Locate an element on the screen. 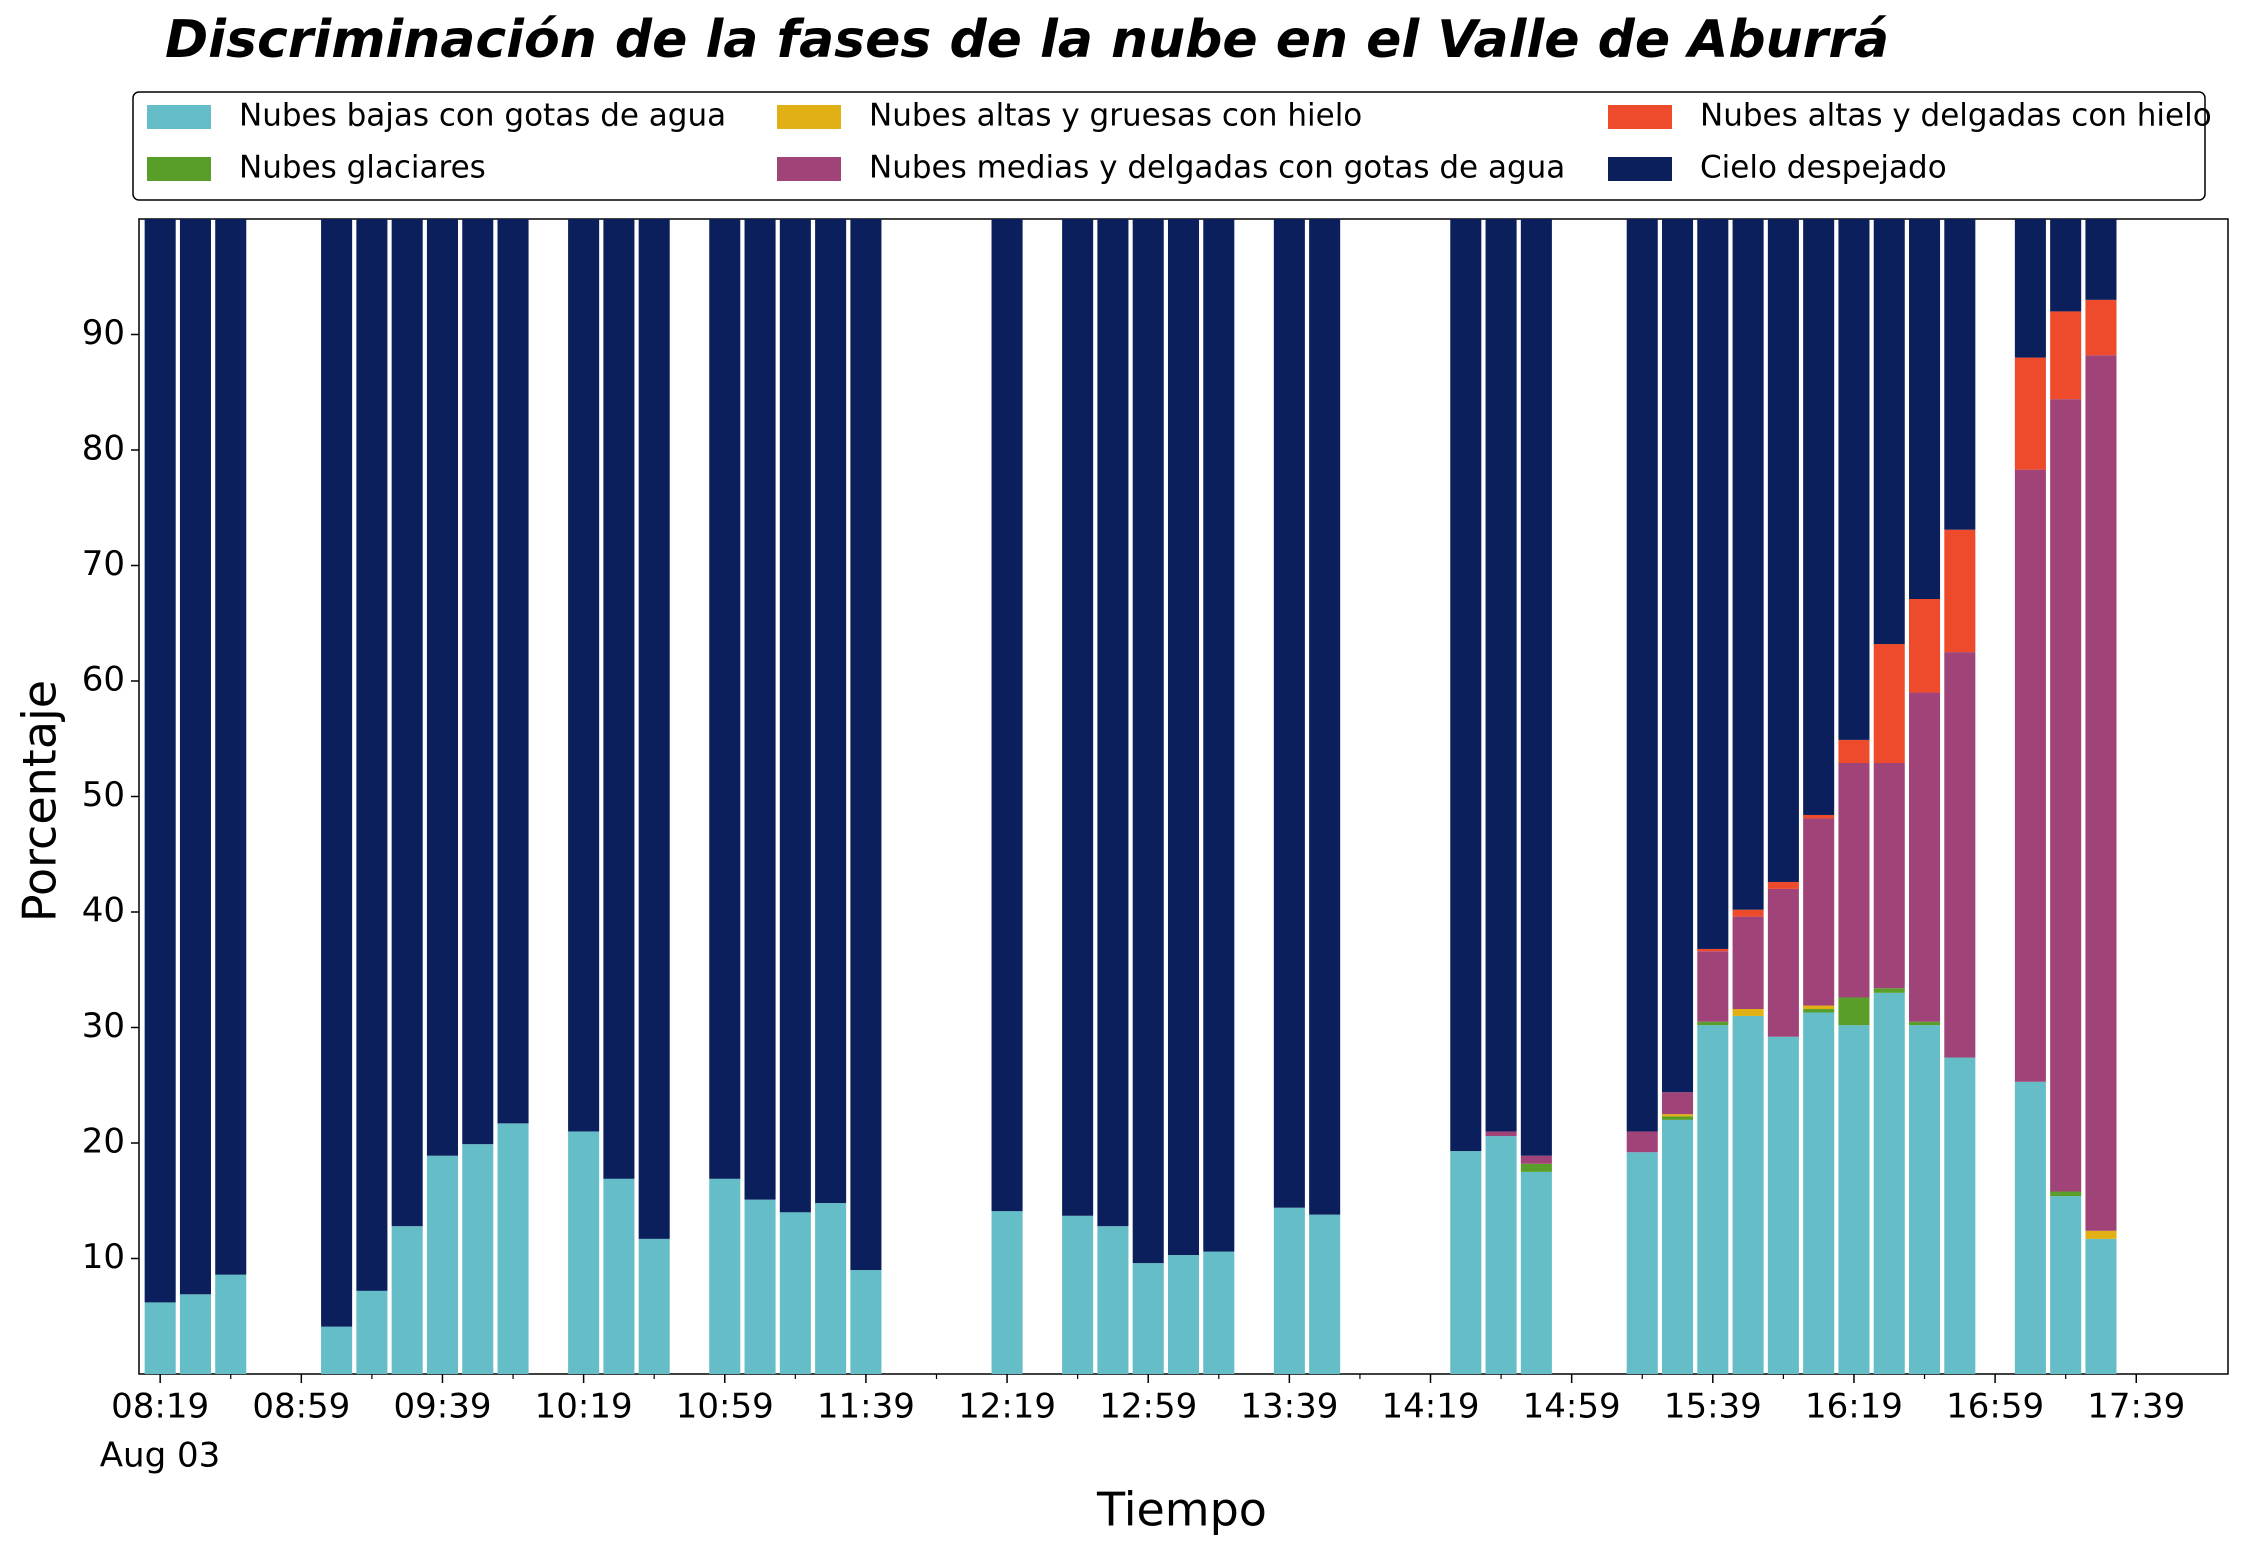 The image size is (2244, 1559). x-tick-label: 08:59 is located at coordinates (301, 1407).